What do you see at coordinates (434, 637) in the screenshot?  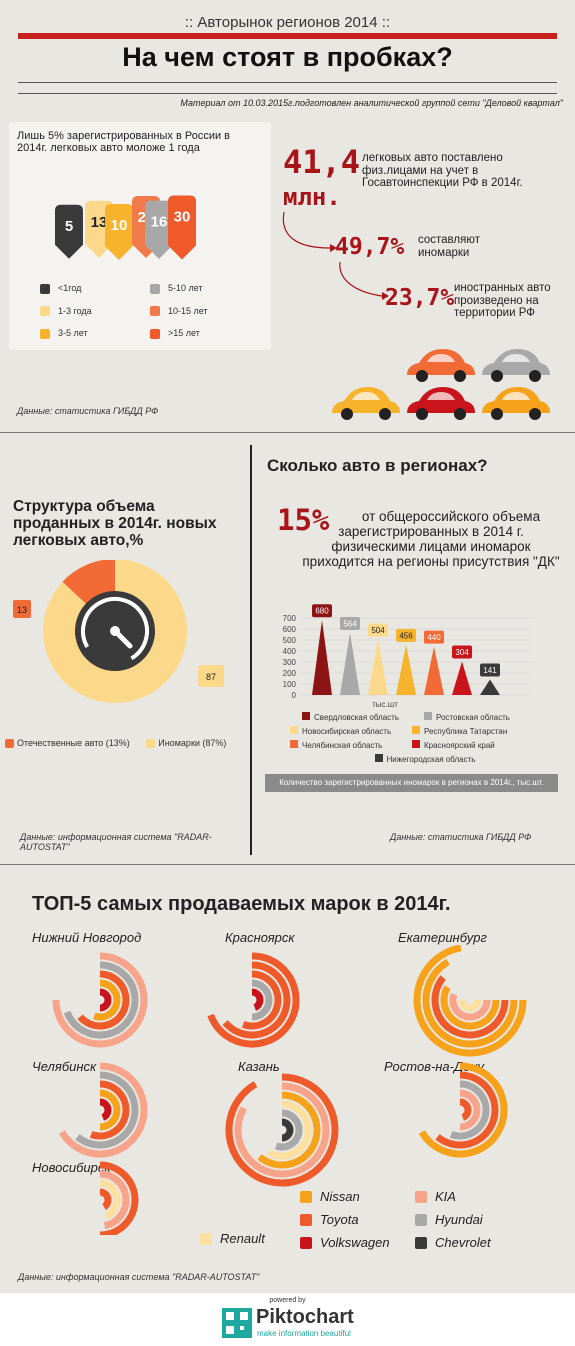 I see `region-value-label: 440` at bounding box center [434, 637].